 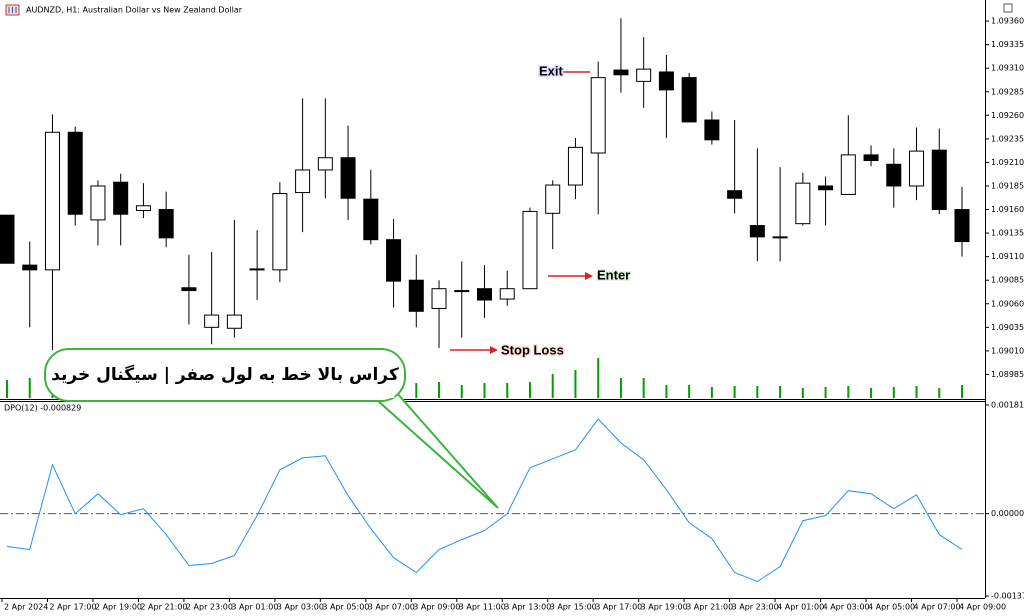 What do you see at coordinates (12, 10) in the screenshot?
I see `symbol-icon` at bounding box center [12, 10].